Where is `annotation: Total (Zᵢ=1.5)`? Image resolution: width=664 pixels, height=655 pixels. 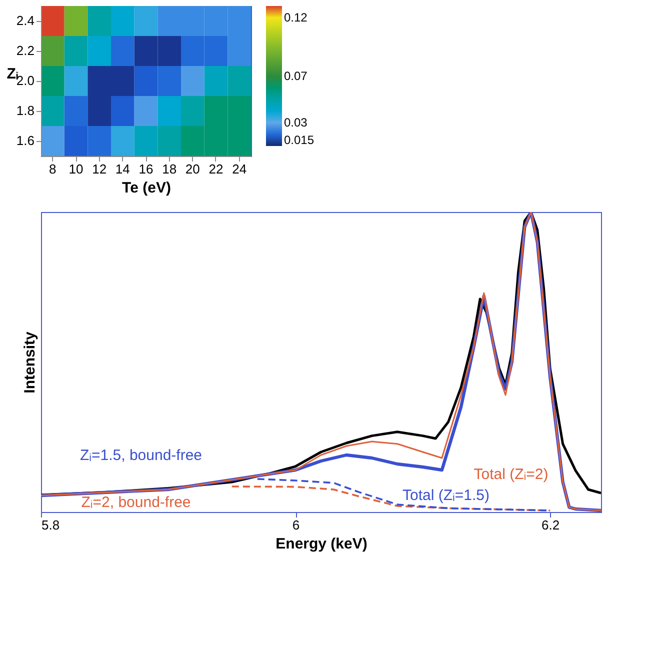 annotation: Total (Zᵢ=1.5) is located at coordinates (446, 495).